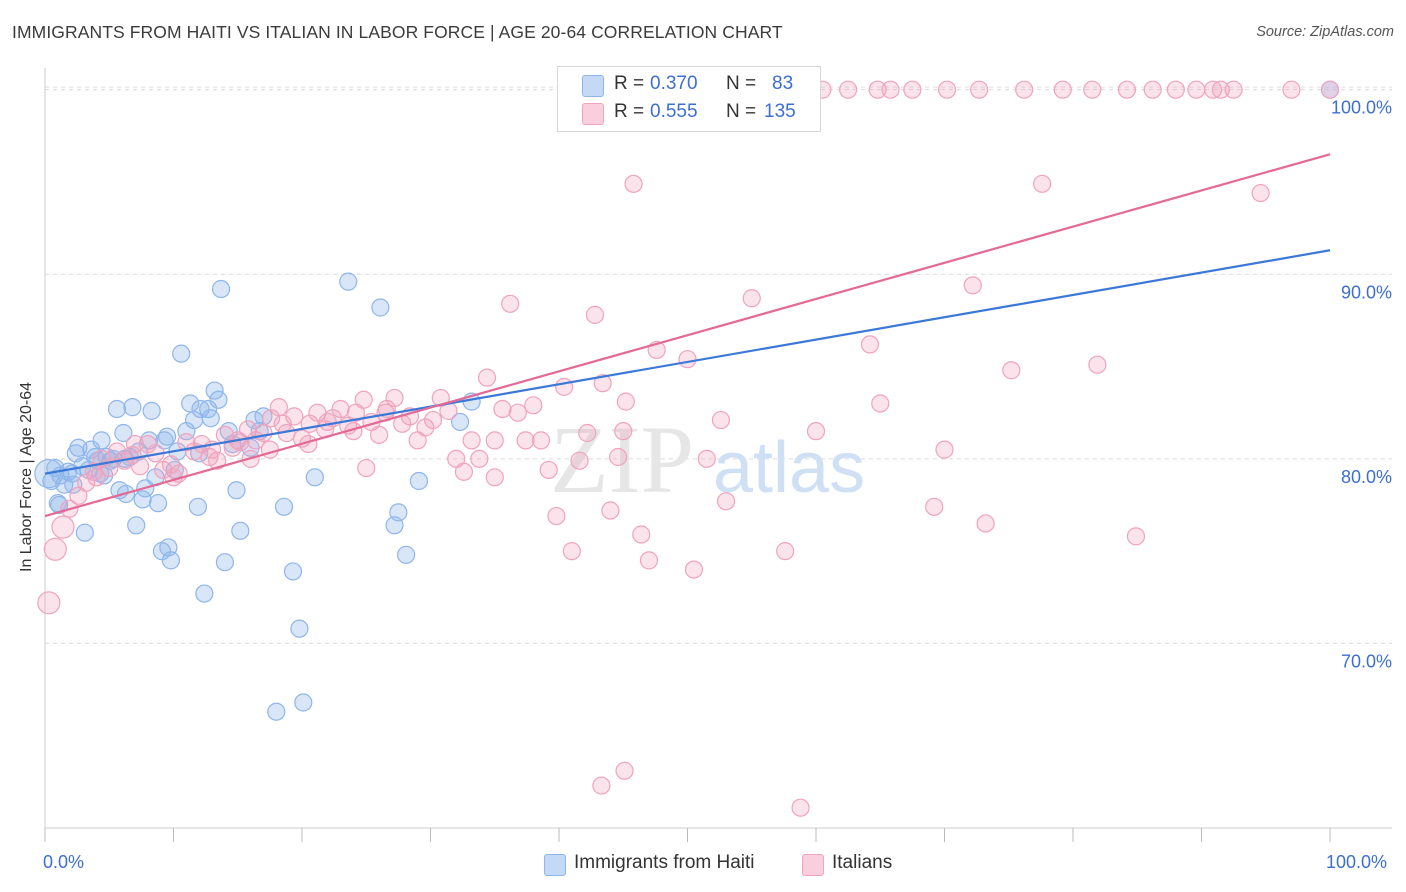 The image size is (1406, 892). I want to click on y-tick-label: 70.0%, so click(1366, 661).